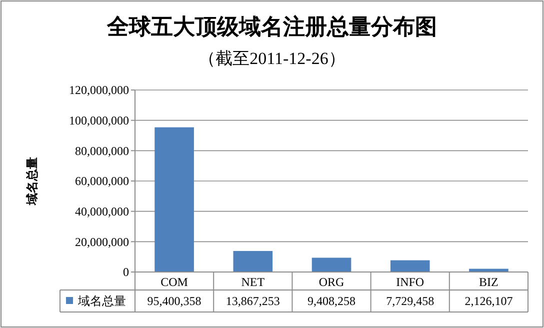  I want to click on x-tick-label: NET, so click(253, 282).